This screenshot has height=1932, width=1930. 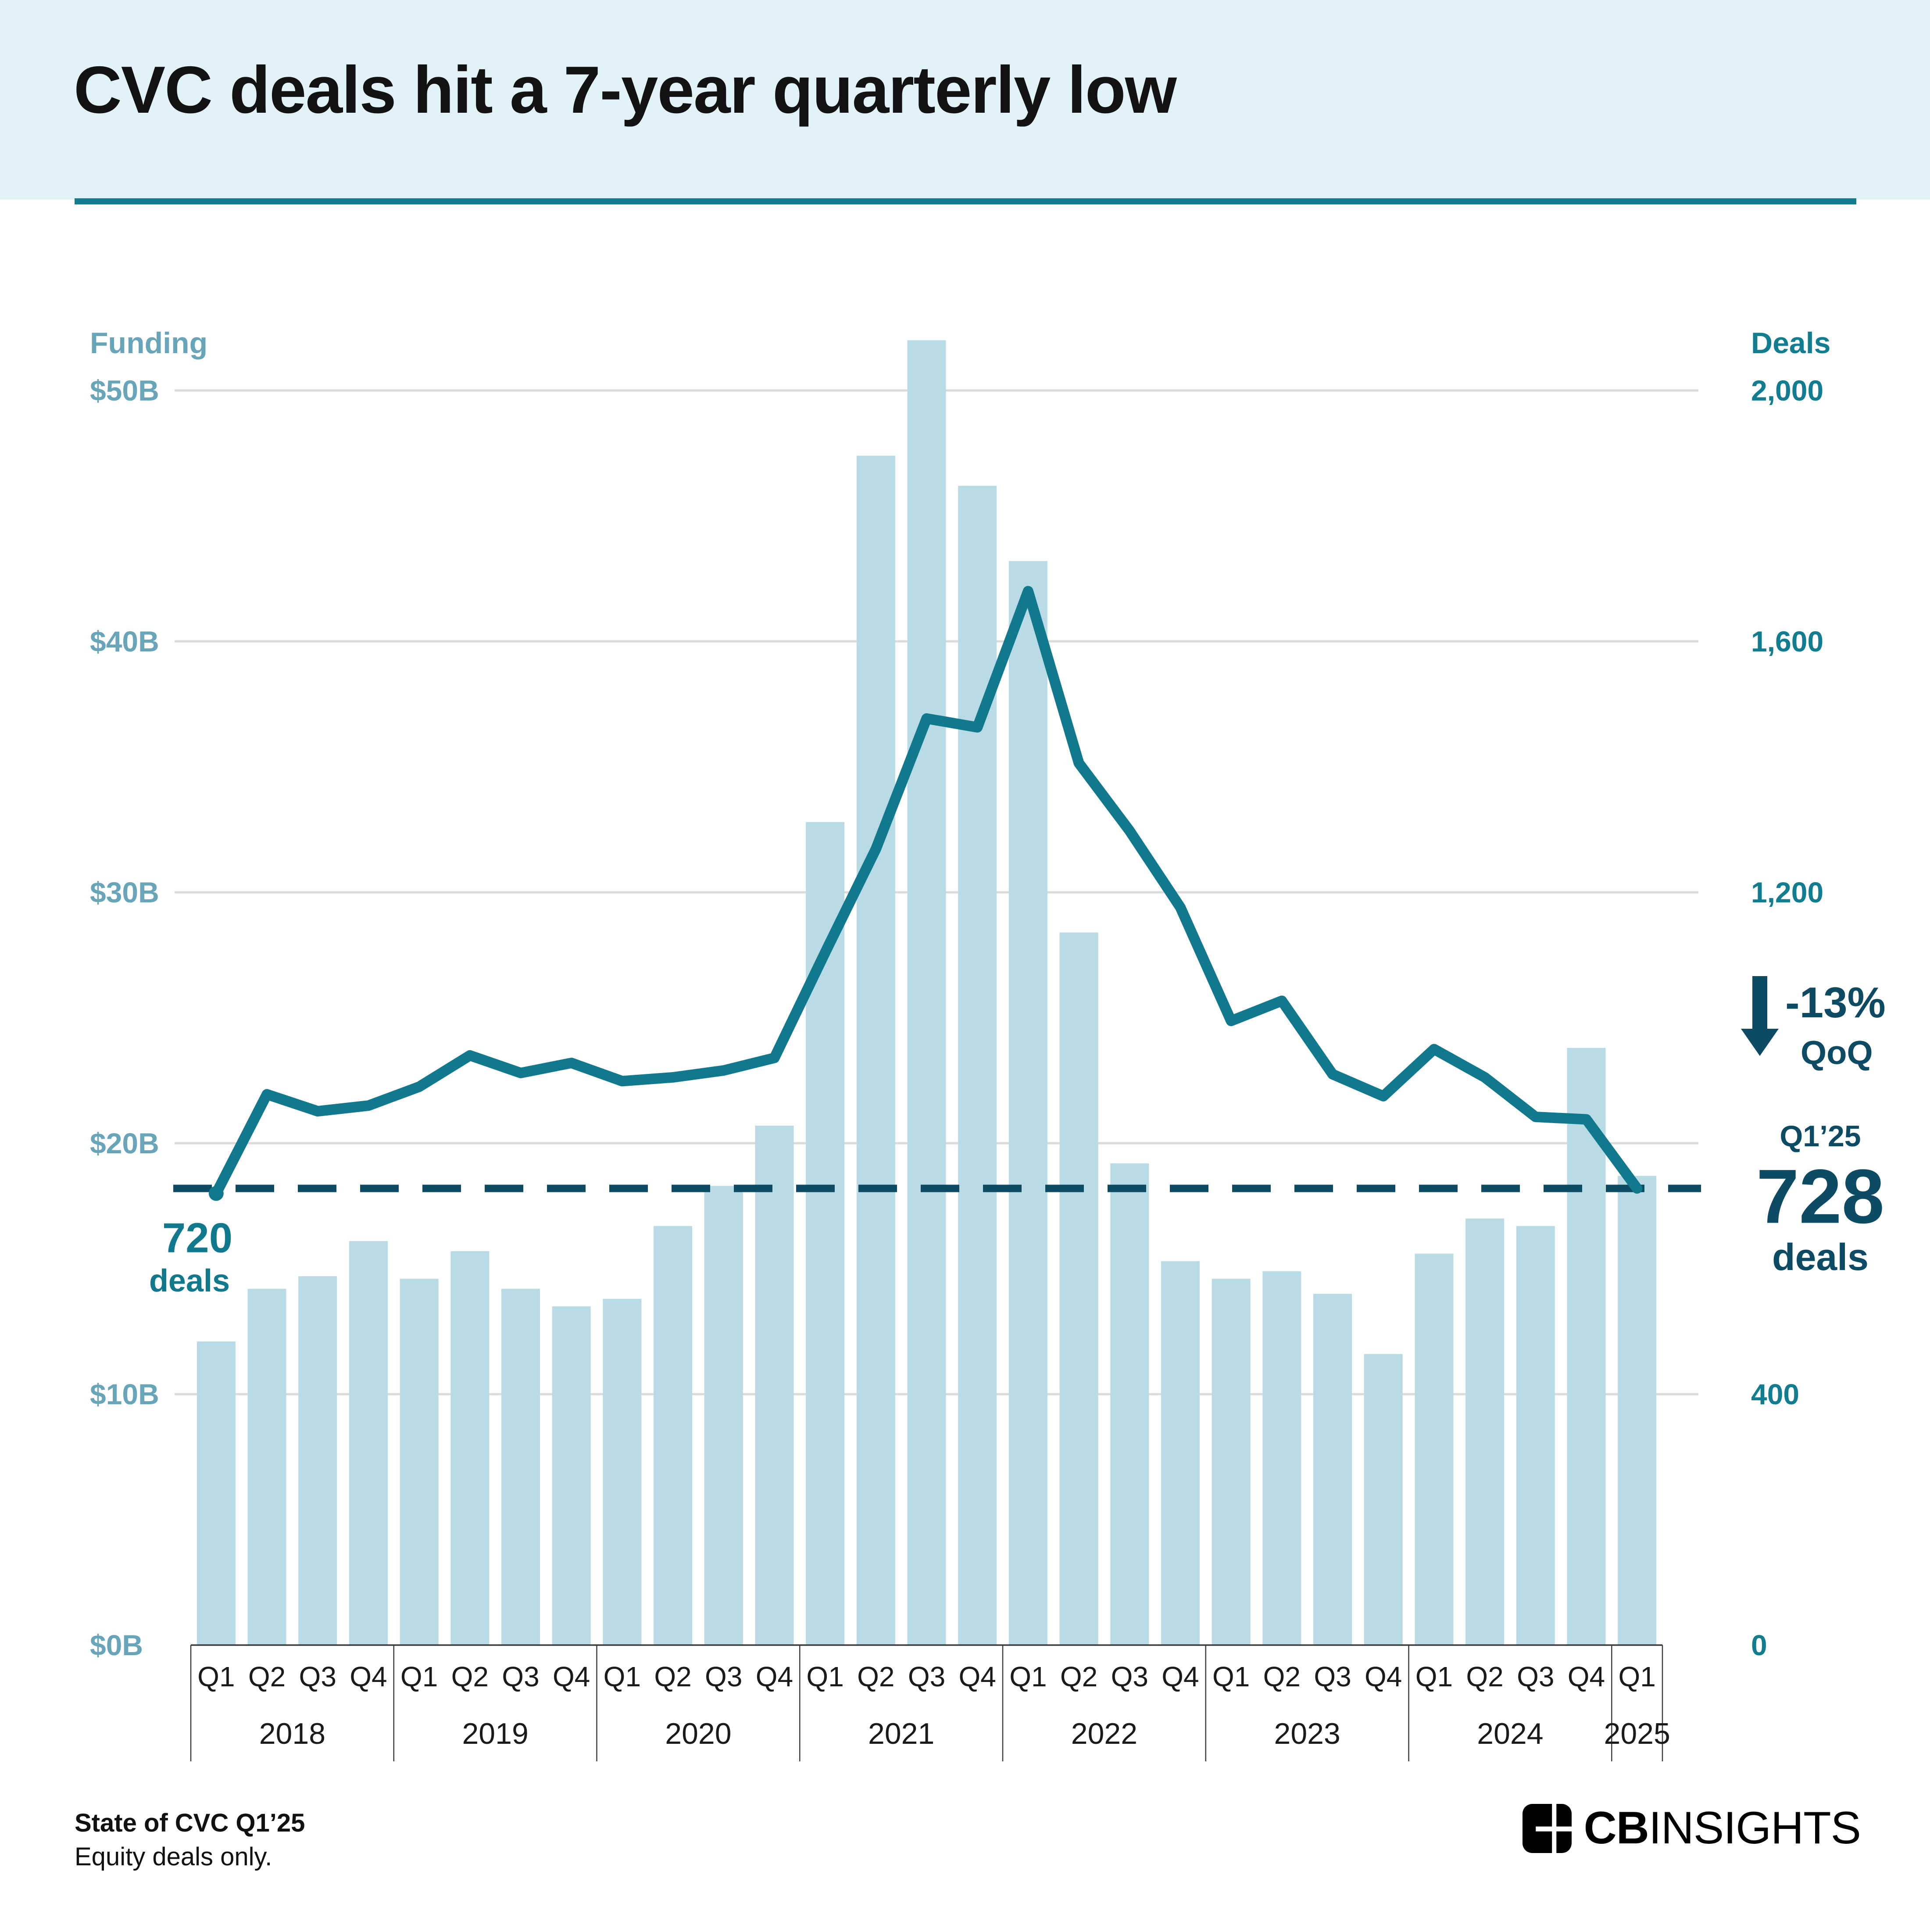 I want to click on qoq-change-value: -13%, so click(x=1836, y=1002).